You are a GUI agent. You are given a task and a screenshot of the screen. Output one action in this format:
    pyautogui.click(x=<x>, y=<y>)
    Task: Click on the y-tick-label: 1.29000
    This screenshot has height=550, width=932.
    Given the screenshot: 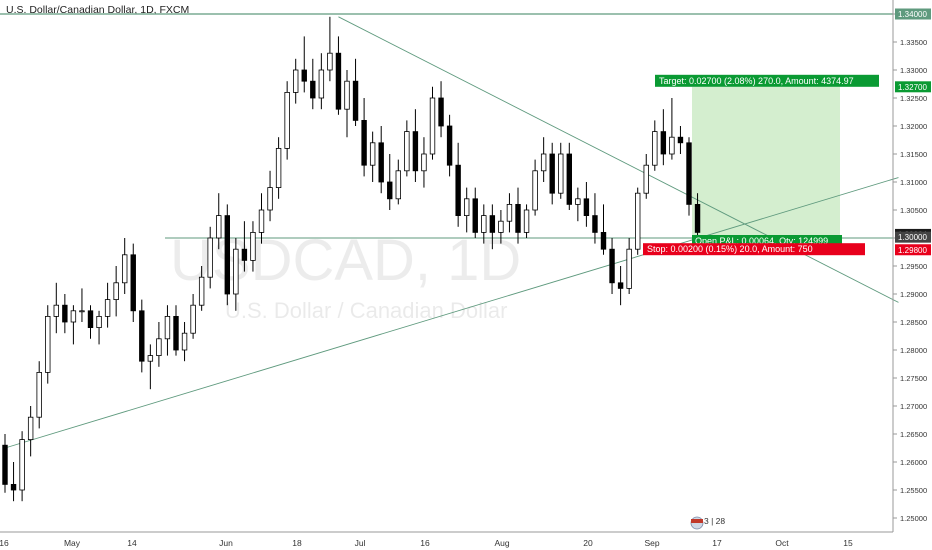 What is the action you would take?
    pyautogui.click(x=913, y=294)
    